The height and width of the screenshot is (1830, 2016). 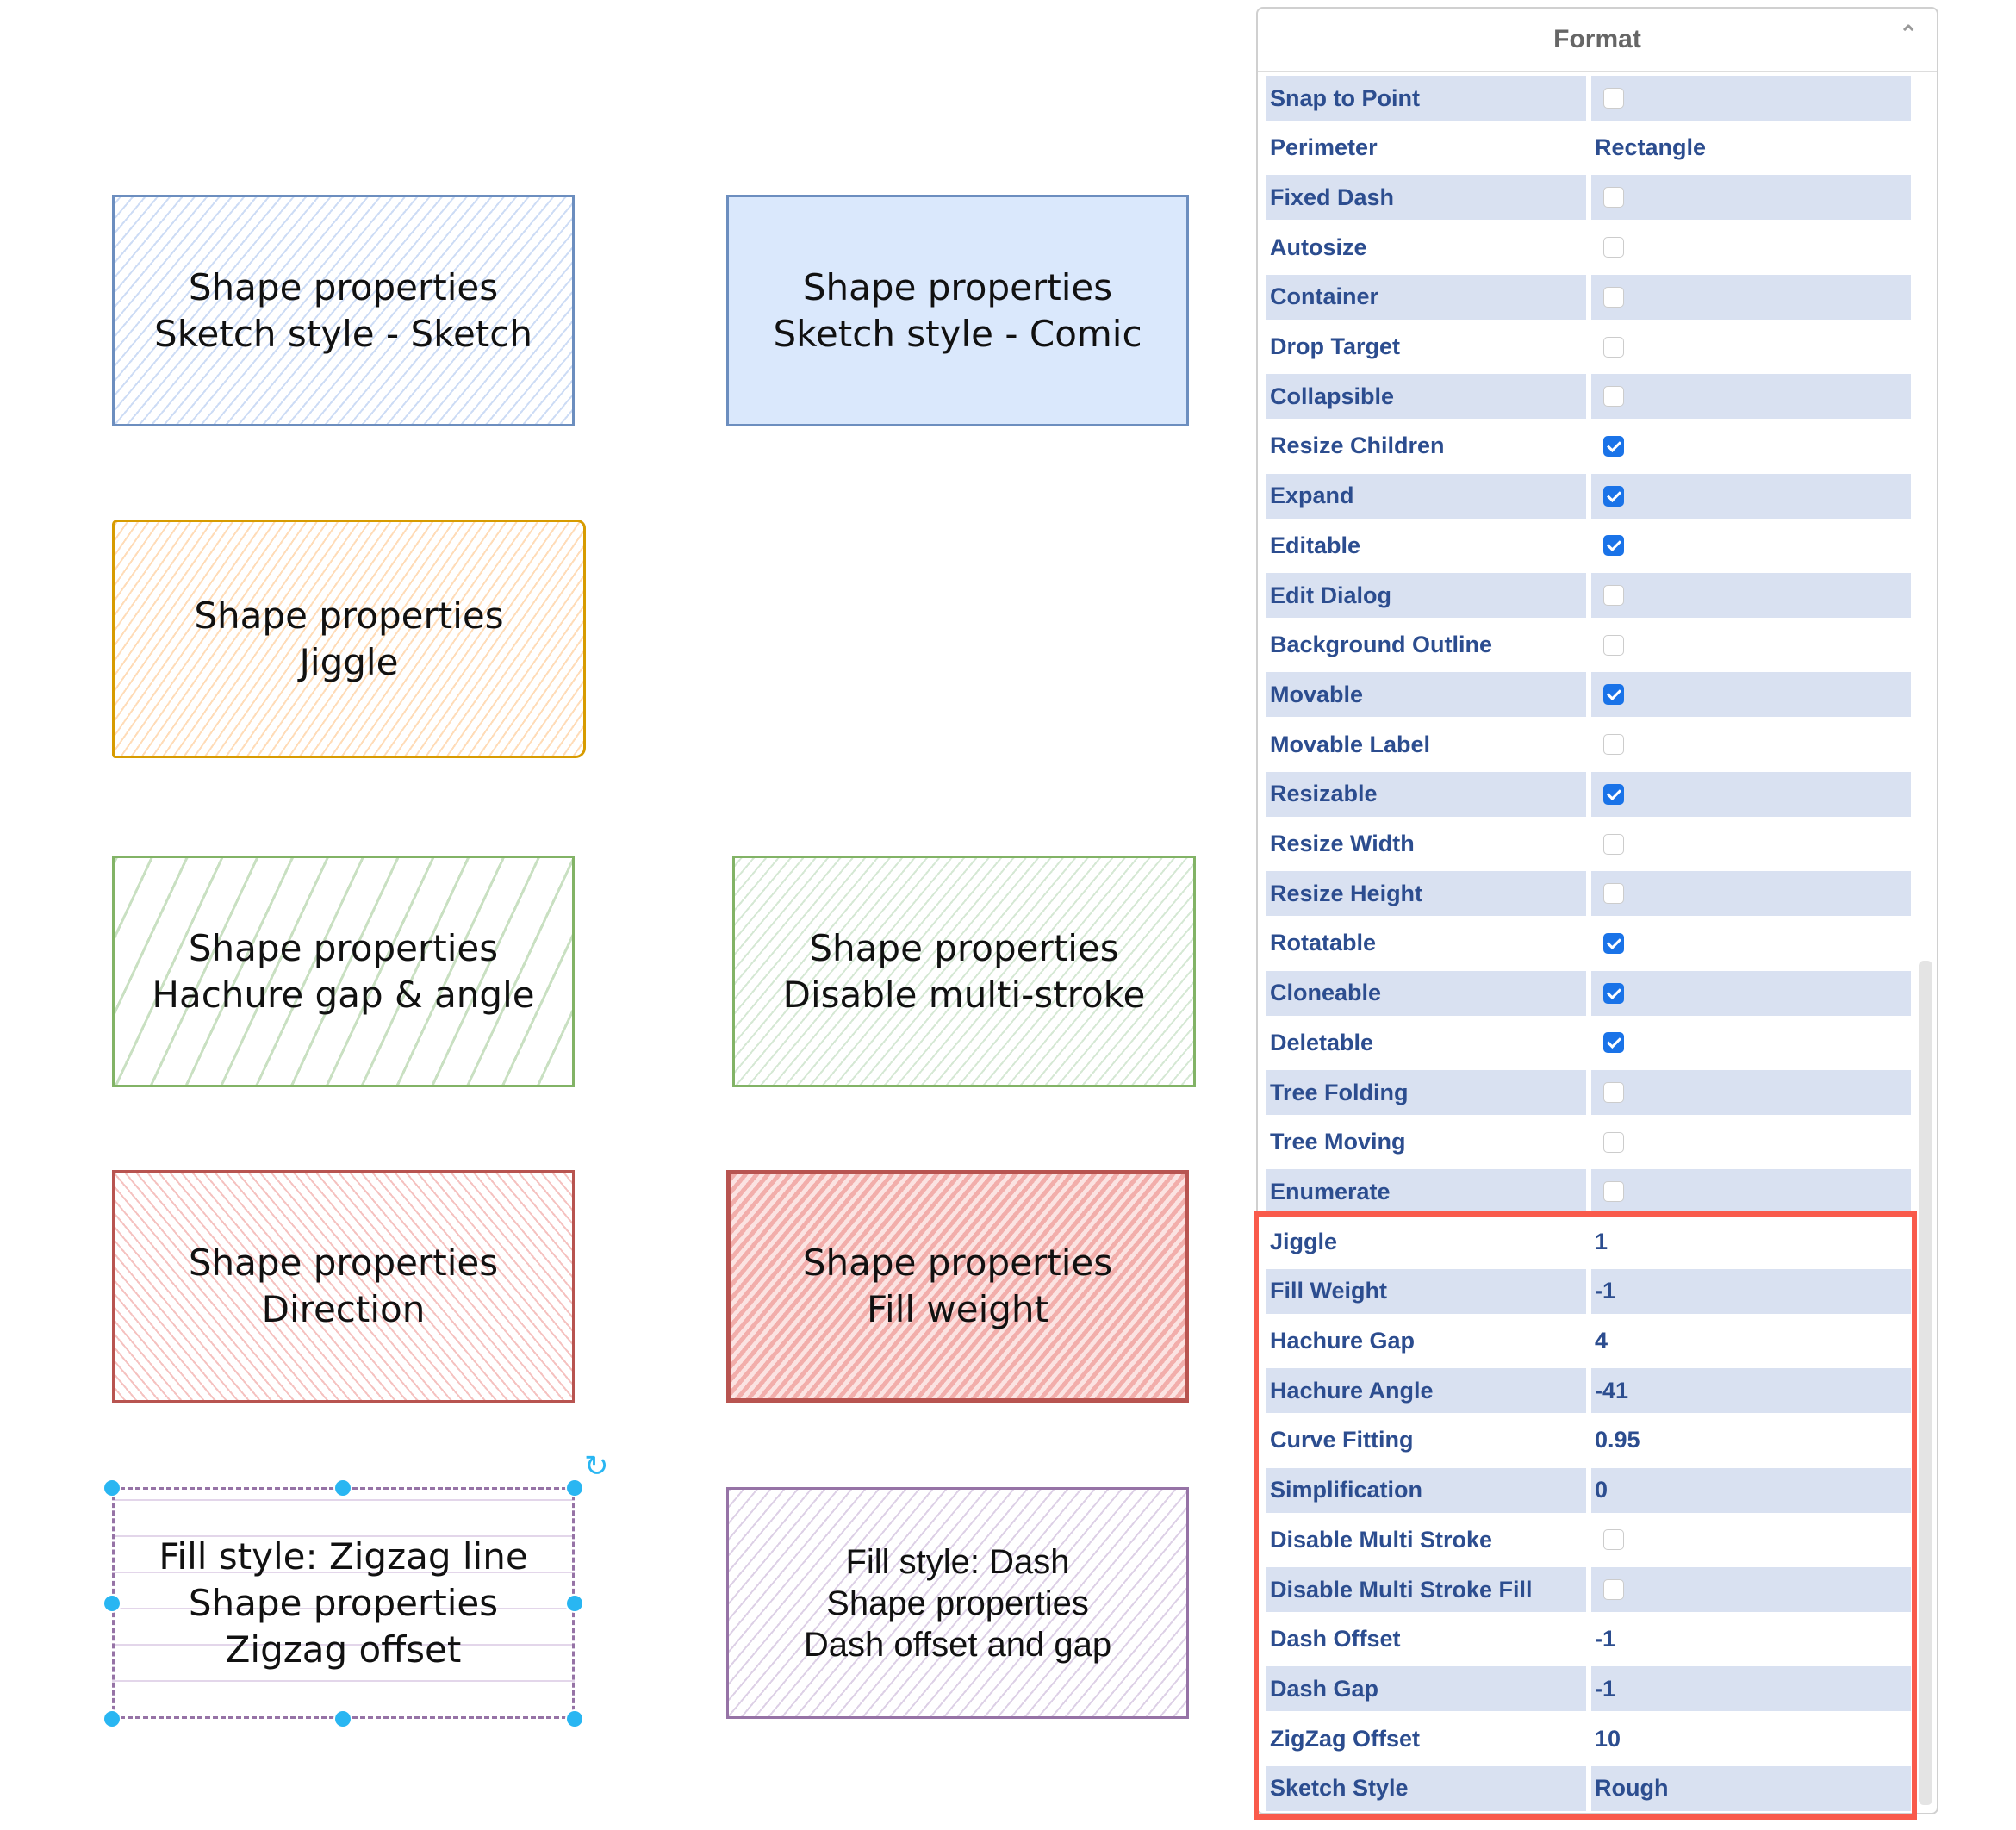 I want to click on resize-handle-e, so click(x=575, y=1603).